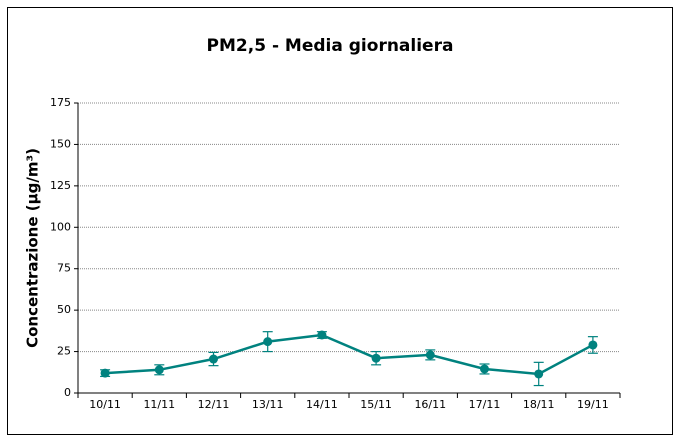 The image size is (680, 436). Describe the element at coordinates (60, 102) in the screenshot. I see `y-tick-label: 175` at that location.